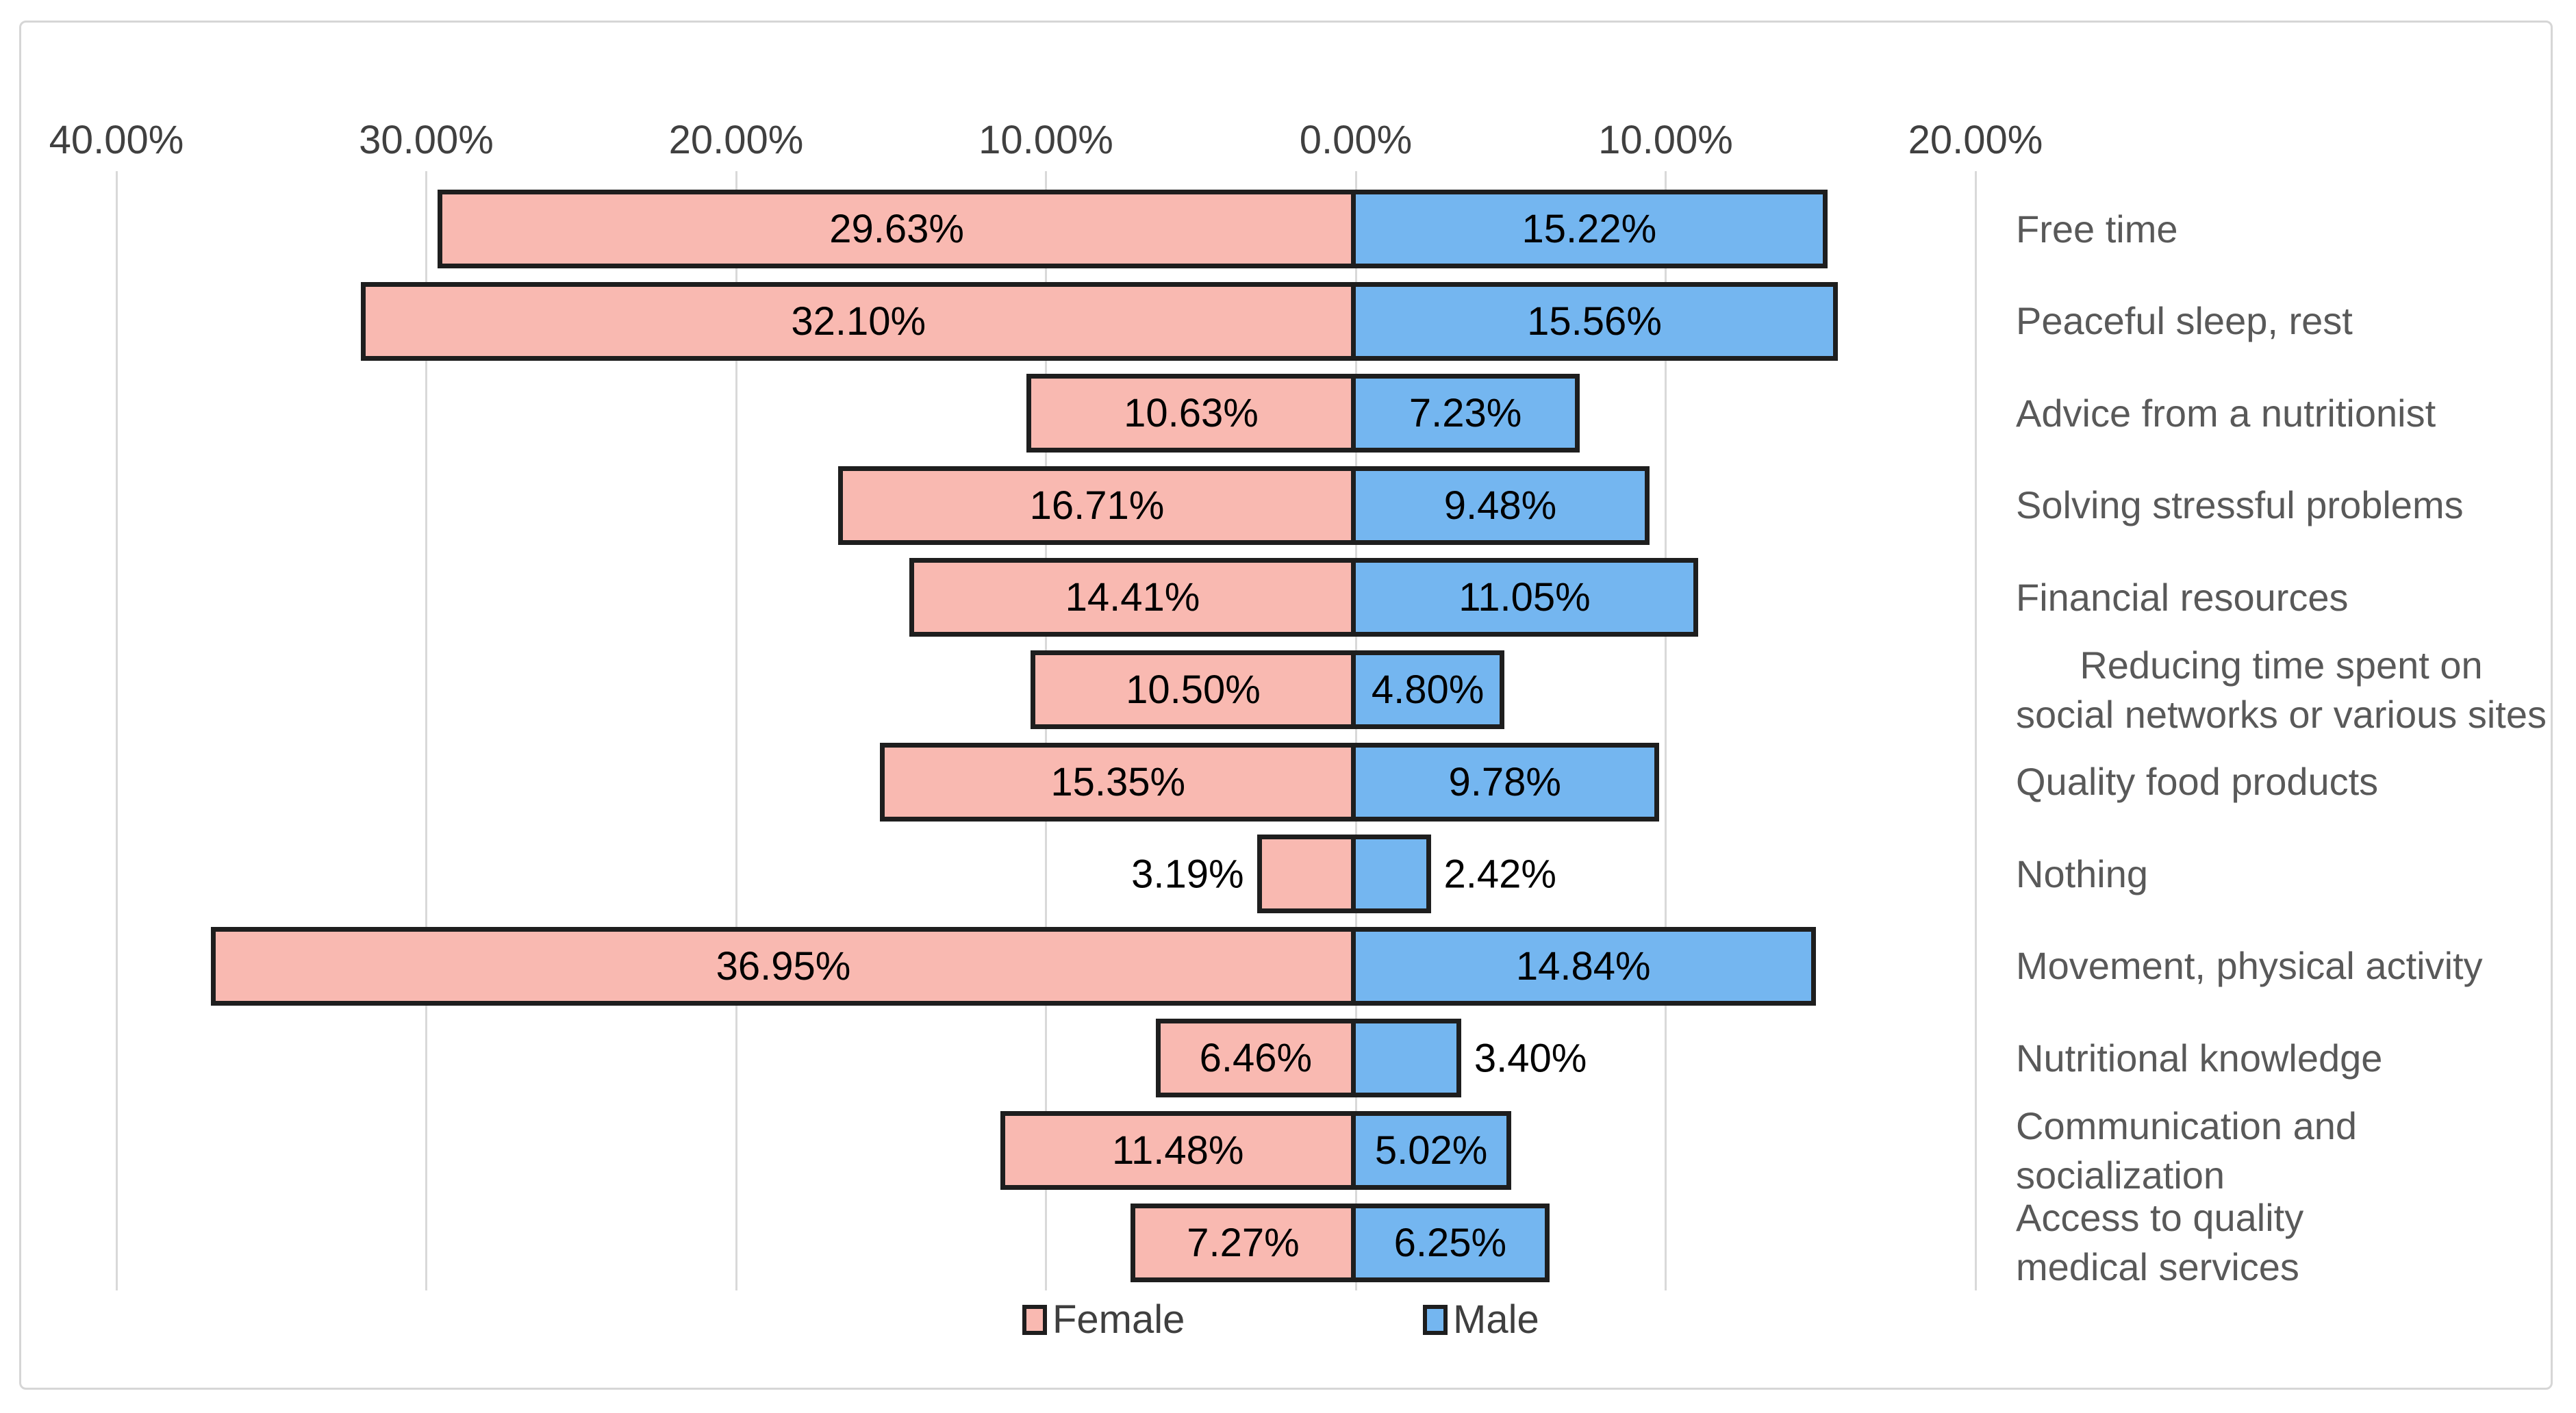 This screenshot has width=2576, height=1413. I want to click on bar-male: 2.42%, so click(1453, 874).